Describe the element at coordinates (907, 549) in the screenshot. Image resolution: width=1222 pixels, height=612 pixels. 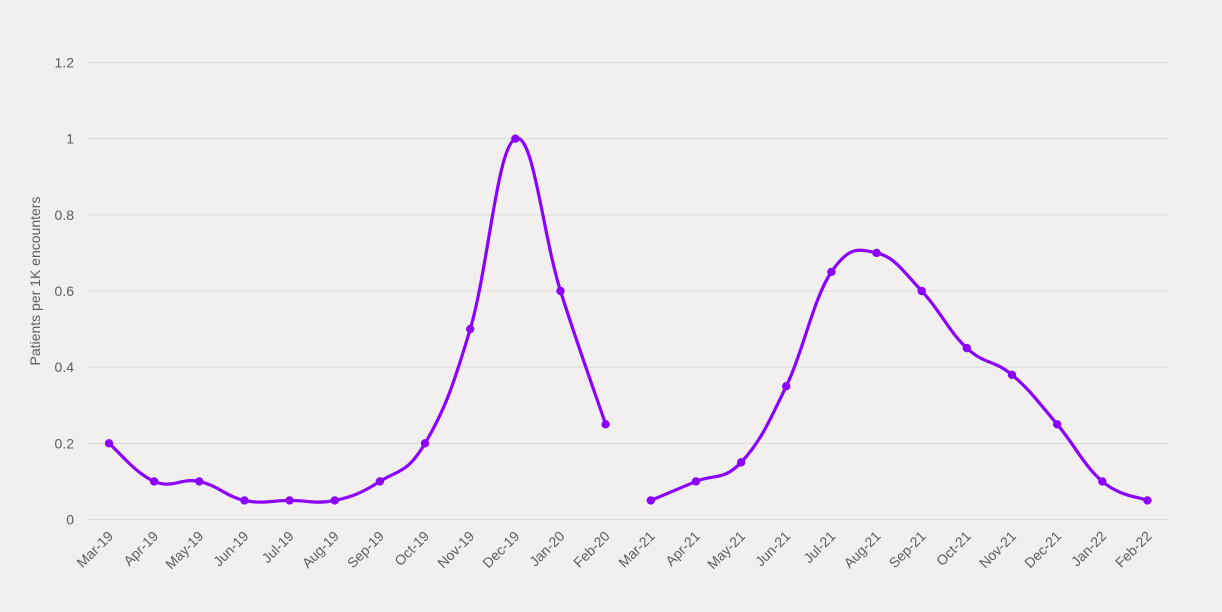
I see `x-tick-label: Sep-21` at that location.